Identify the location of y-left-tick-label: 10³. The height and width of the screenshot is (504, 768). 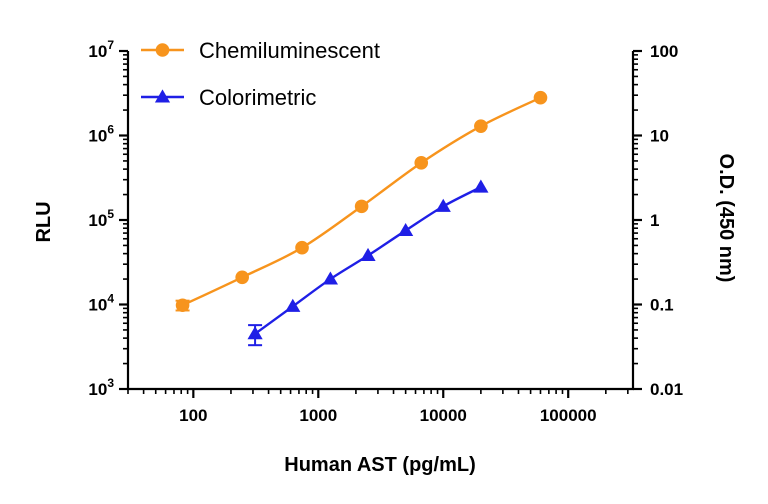
(101, 387).